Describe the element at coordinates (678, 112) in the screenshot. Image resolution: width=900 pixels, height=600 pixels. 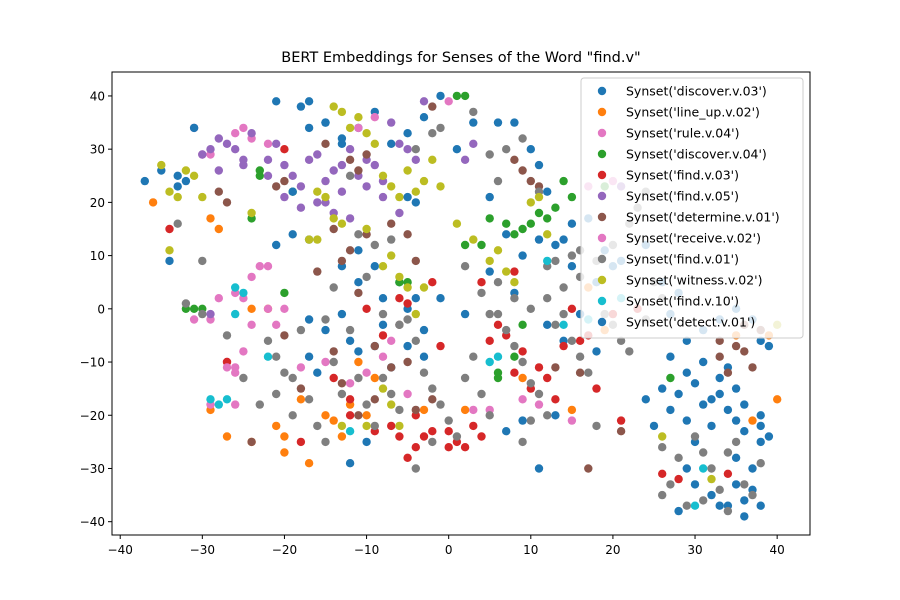
I see `legend-item: Synset('line_up.v.02')` at that location.